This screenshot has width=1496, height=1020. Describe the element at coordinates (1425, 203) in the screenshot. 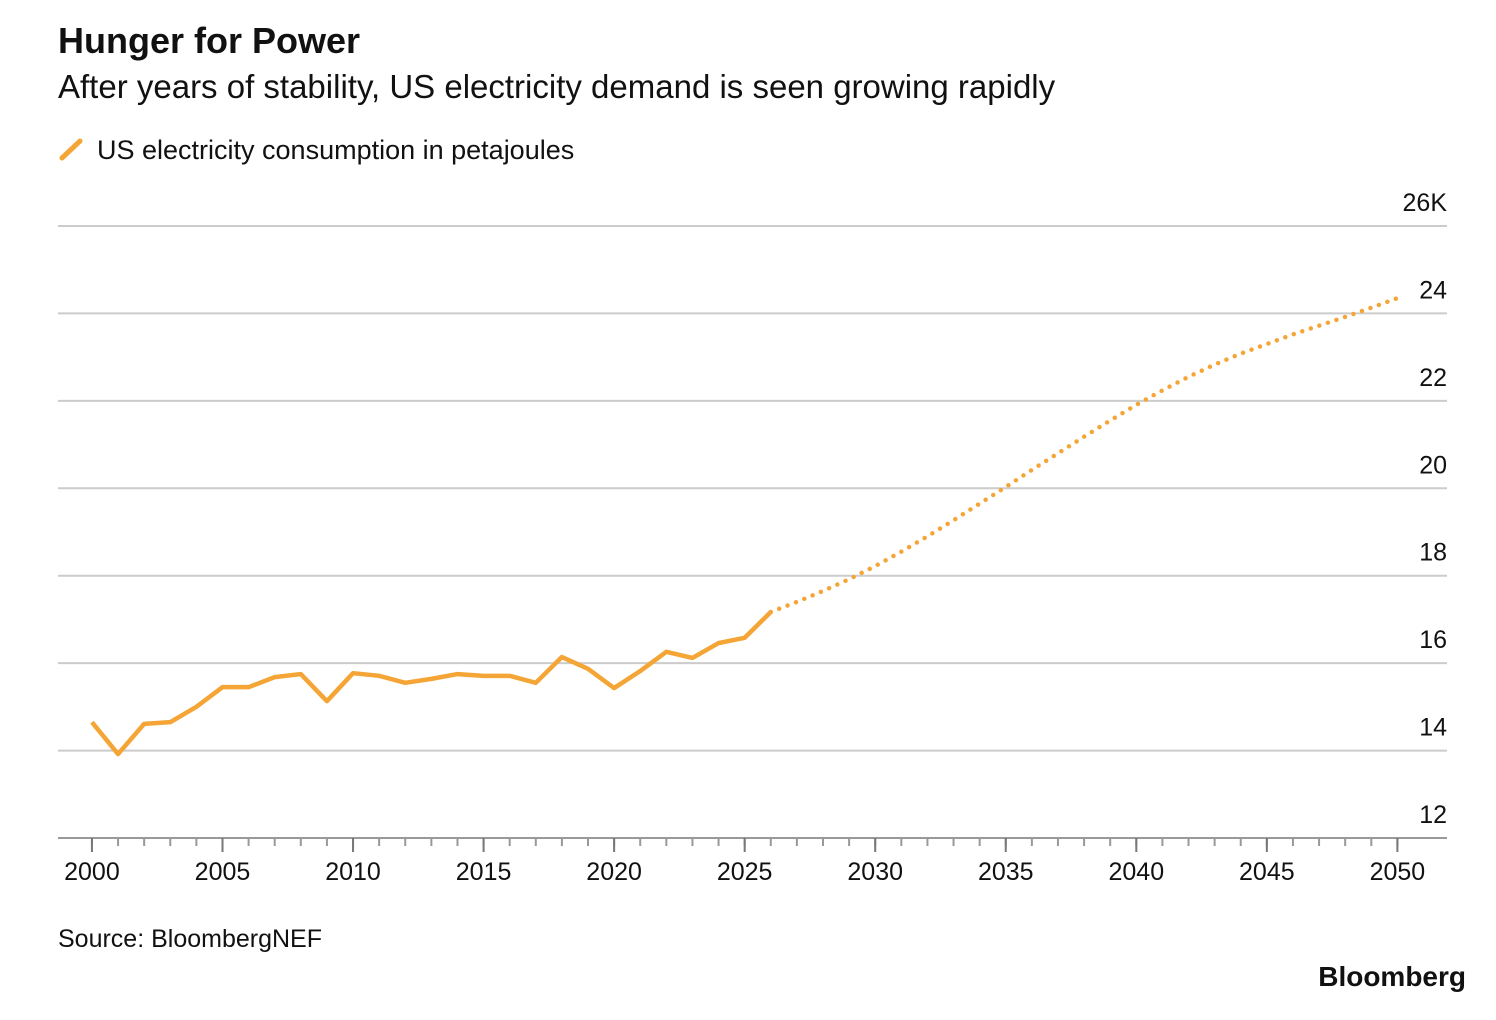

I see `y-tick-label: 26K` at that location.